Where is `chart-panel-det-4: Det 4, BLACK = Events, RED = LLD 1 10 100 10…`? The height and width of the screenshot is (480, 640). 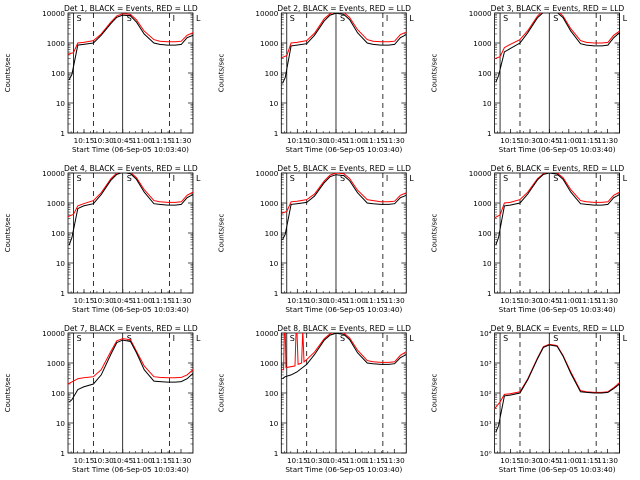 chart-panel-det-4: Det 4, BLACK = Events, RED = LLD 1 10 100 10… is located at coordinates (102, 239).